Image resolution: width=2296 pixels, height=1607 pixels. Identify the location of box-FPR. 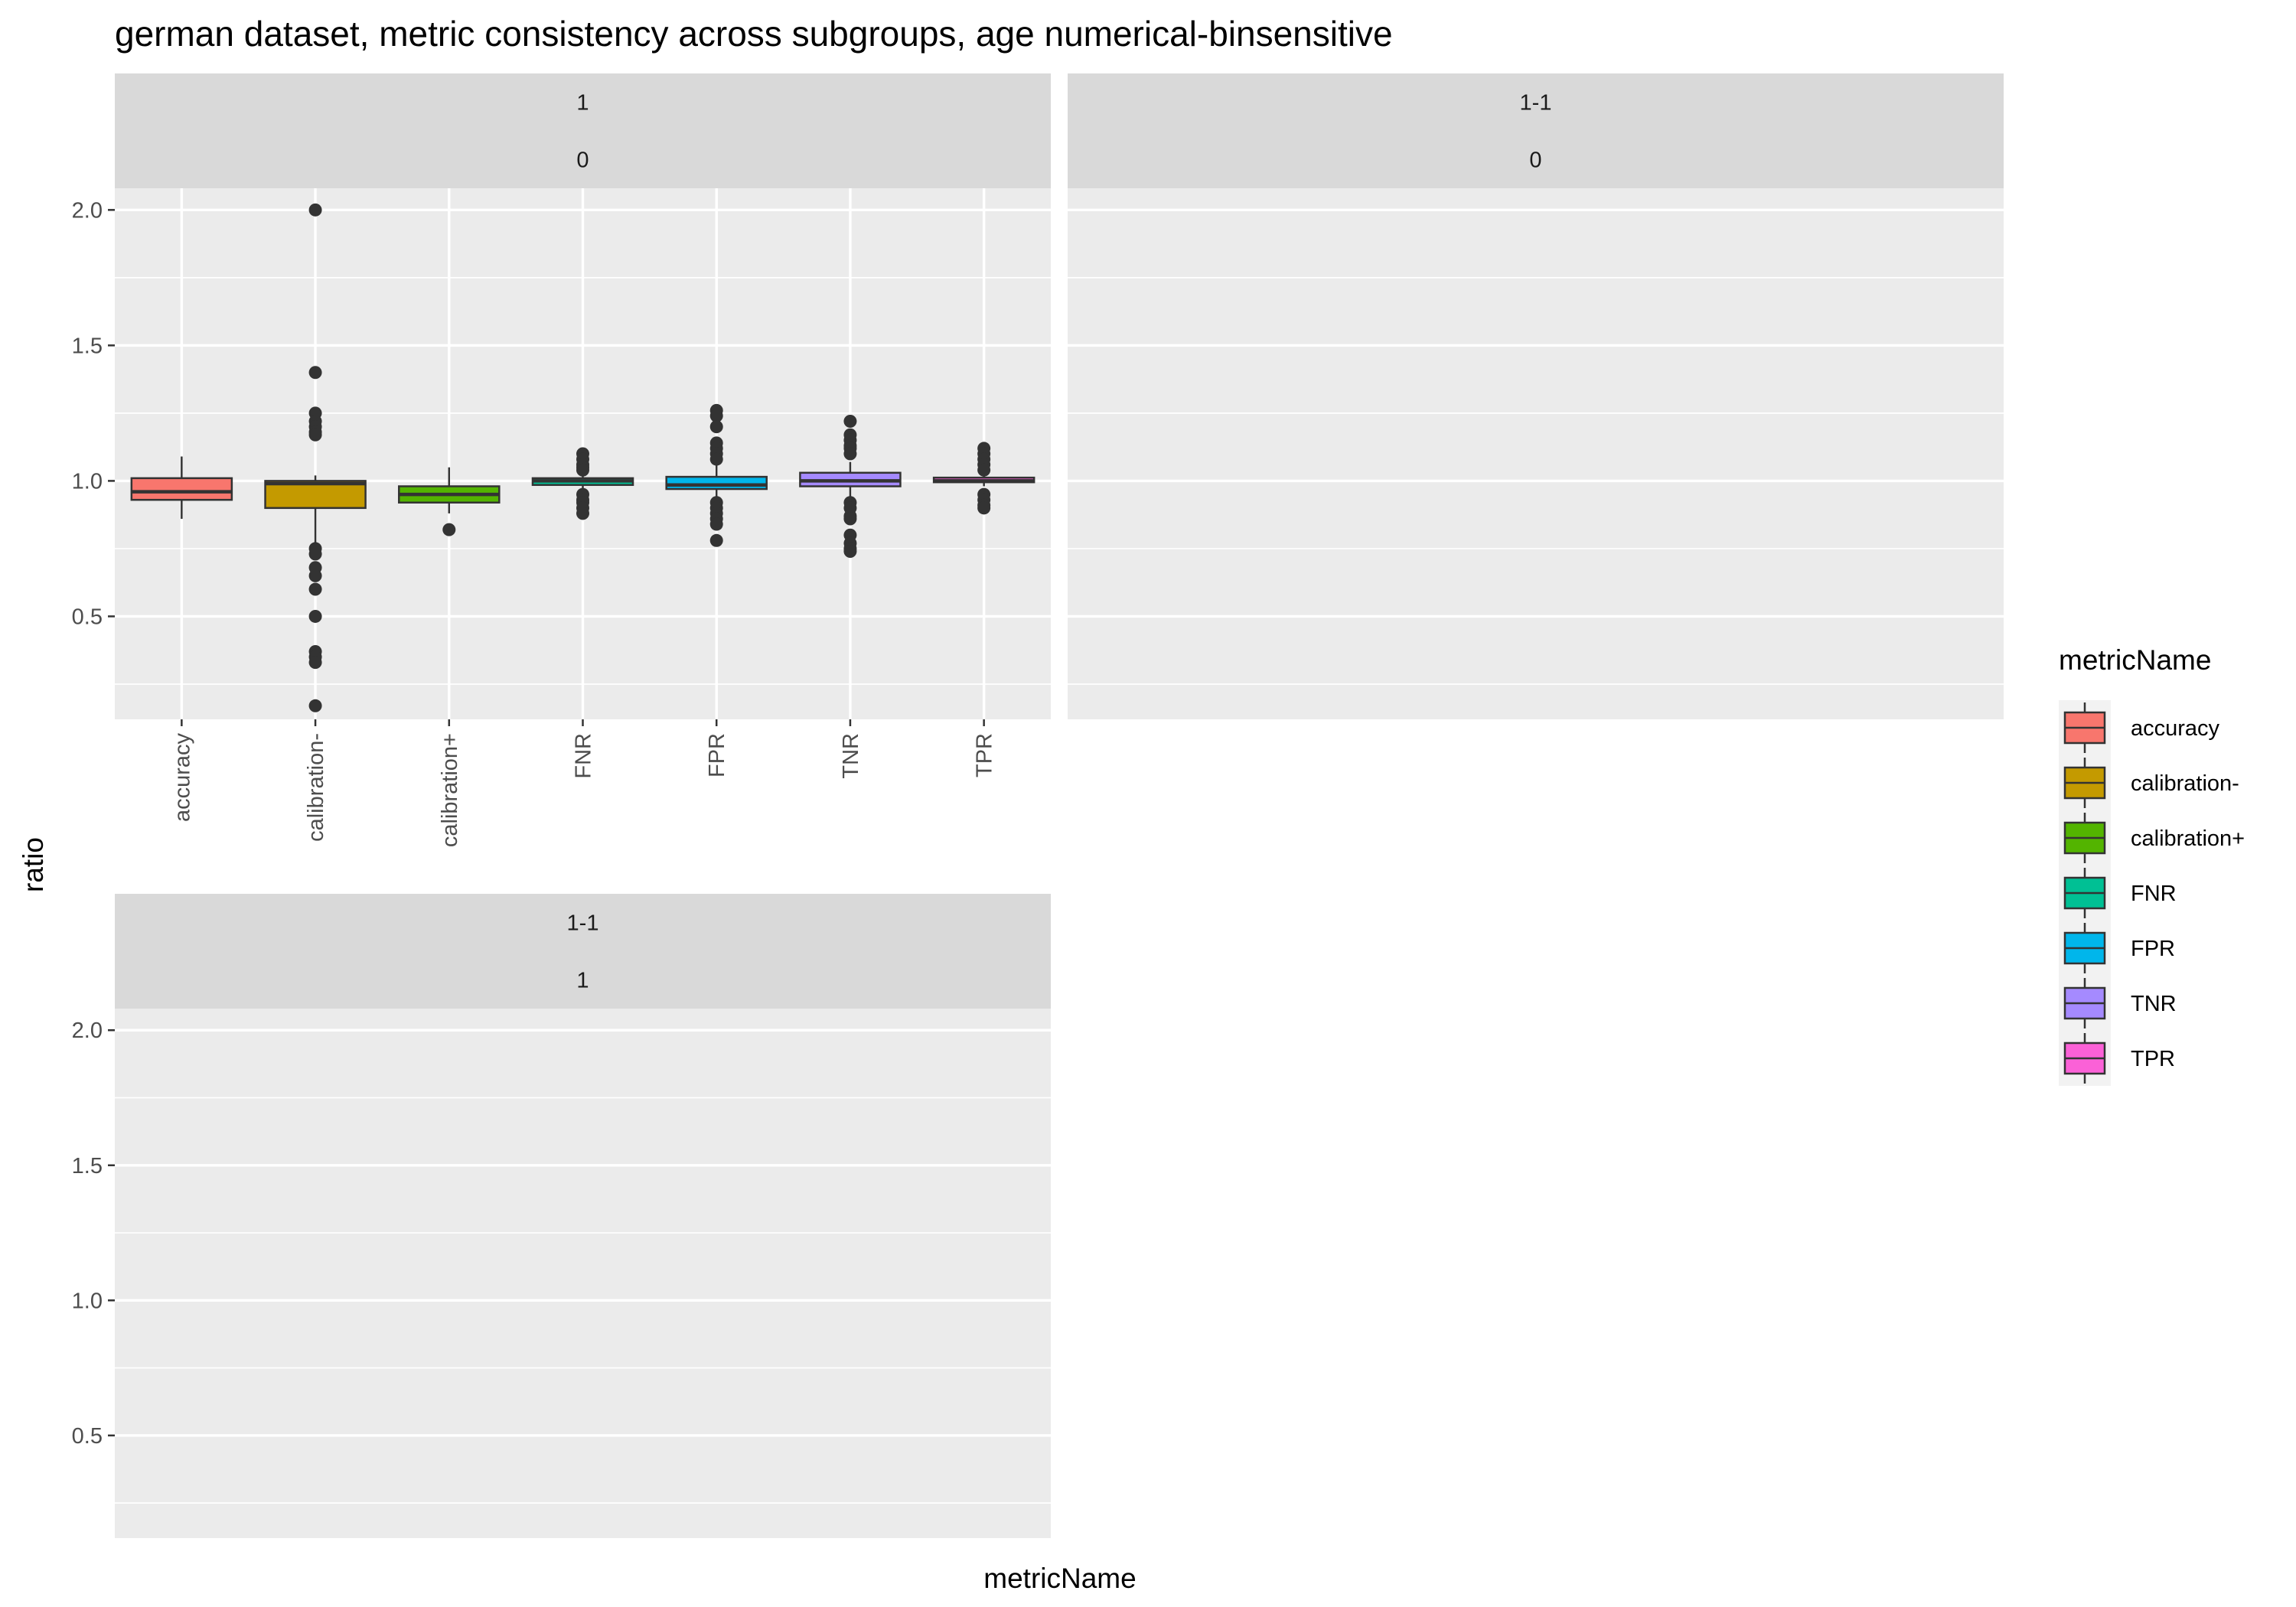
(716, 475).